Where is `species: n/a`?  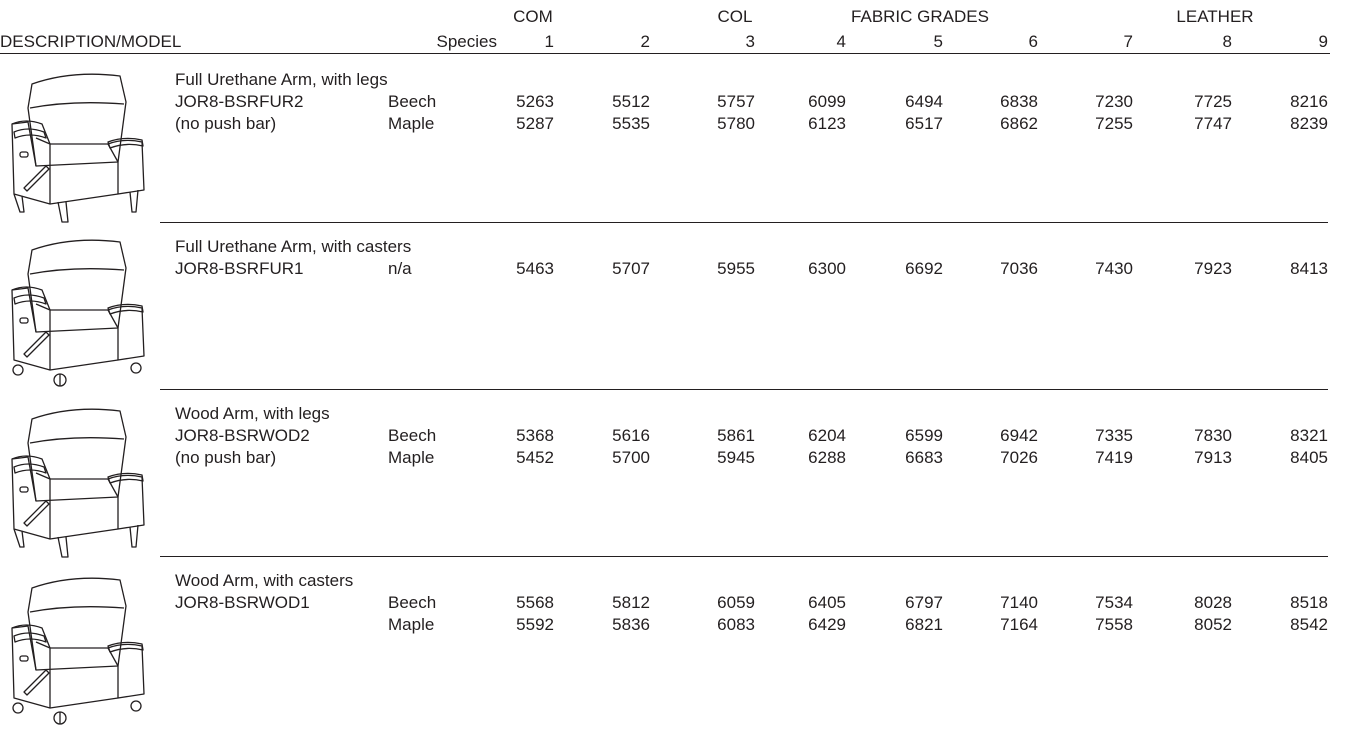
species: n/a is located at coordinates (400, 268).